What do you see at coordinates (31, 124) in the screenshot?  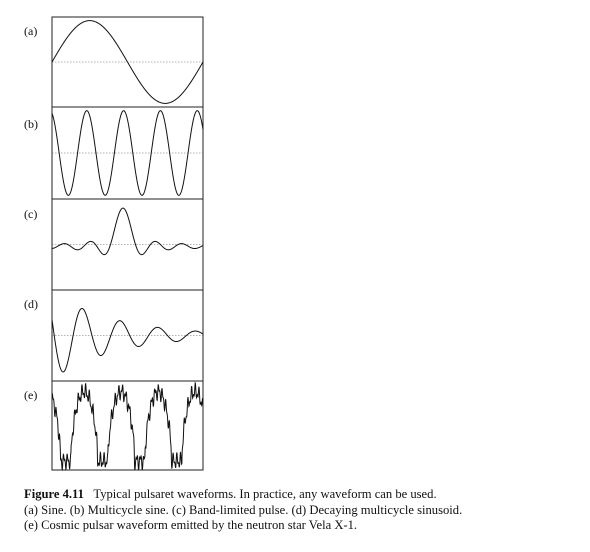 I see `panel-label-b: (b)` at bounding box center [31, 124].